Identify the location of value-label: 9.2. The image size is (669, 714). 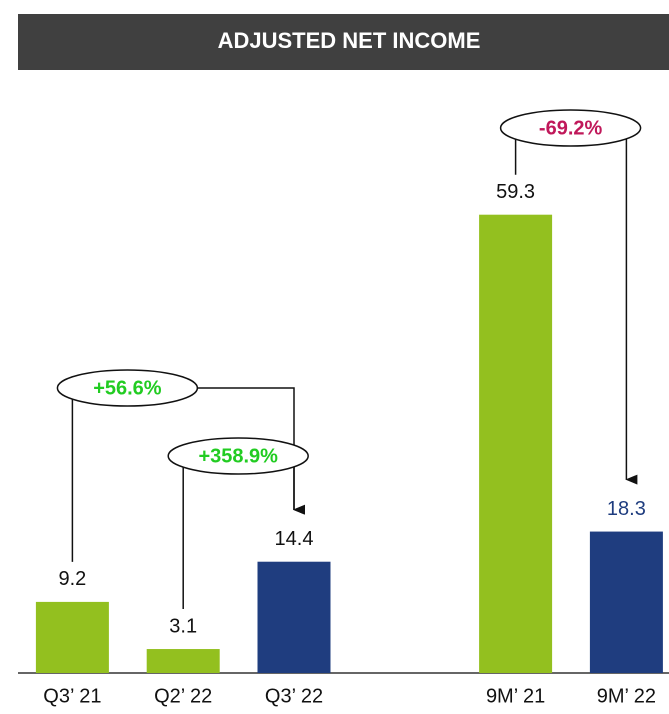
(72, 579).